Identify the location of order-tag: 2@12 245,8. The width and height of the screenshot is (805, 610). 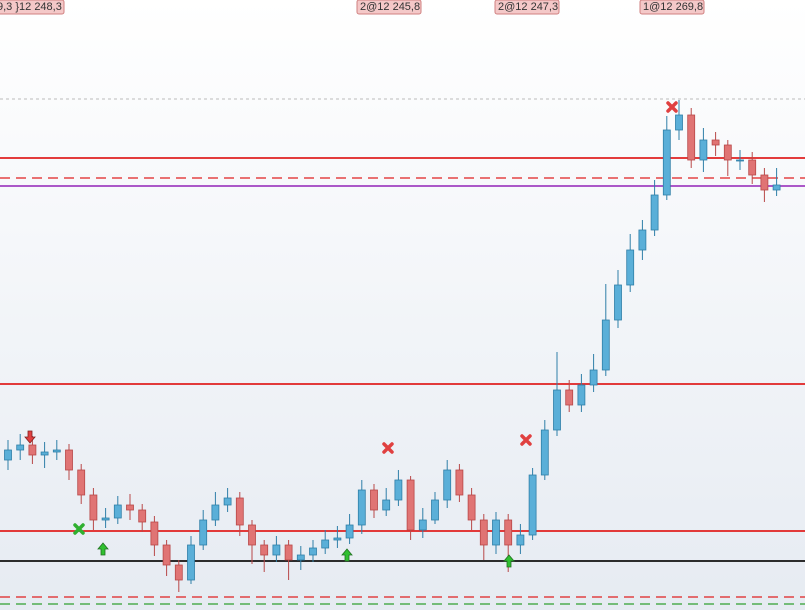
(390, 7).